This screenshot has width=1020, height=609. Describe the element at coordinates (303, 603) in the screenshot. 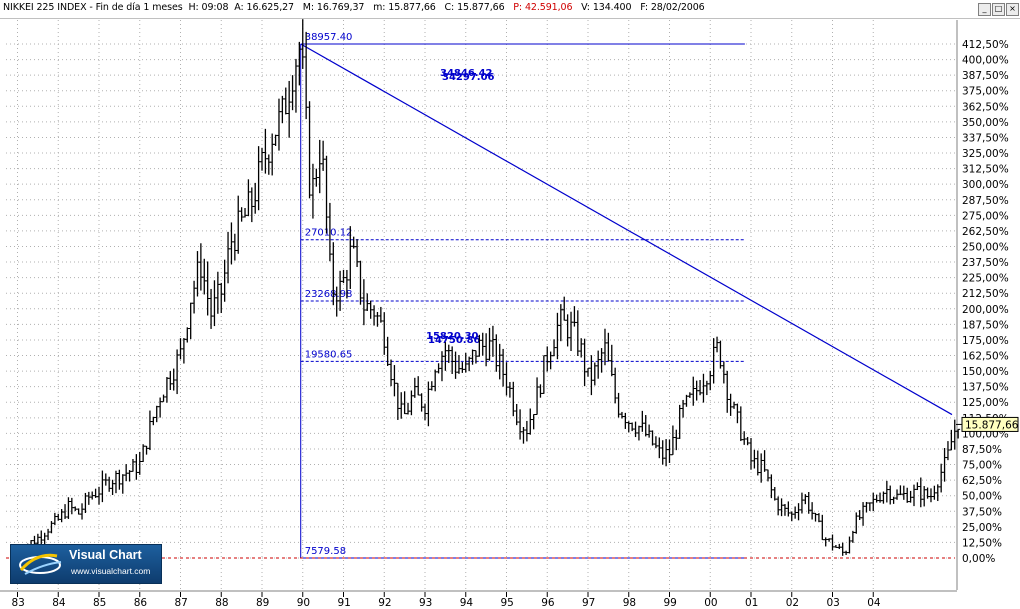

I see `x-tick-label: 90` at that location.